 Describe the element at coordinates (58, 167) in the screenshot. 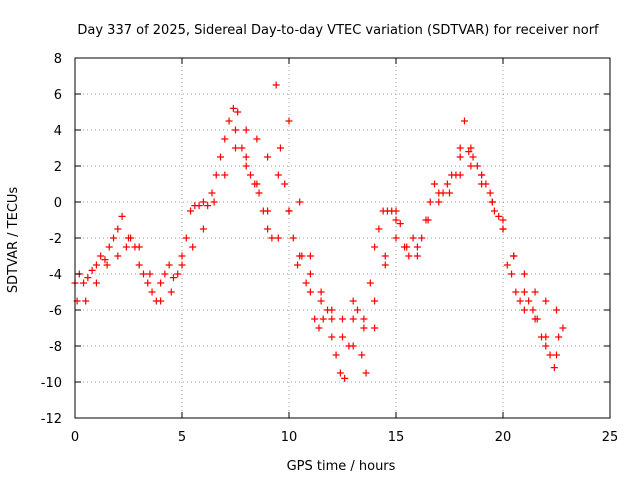

I see `y-tick-label: 2` at that location.